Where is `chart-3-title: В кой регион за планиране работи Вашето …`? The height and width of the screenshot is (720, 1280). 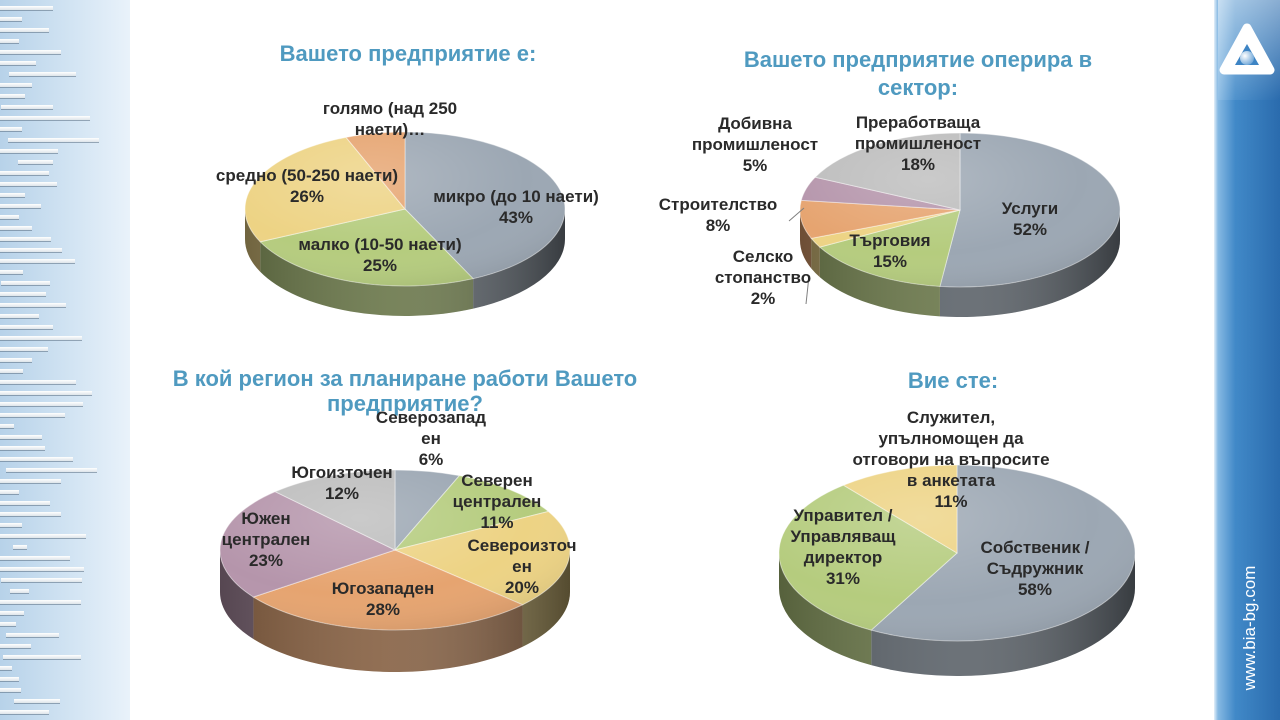 chart-3-title: В кой регион за планиране работи Вашето … is located at coordinates (405, 391).